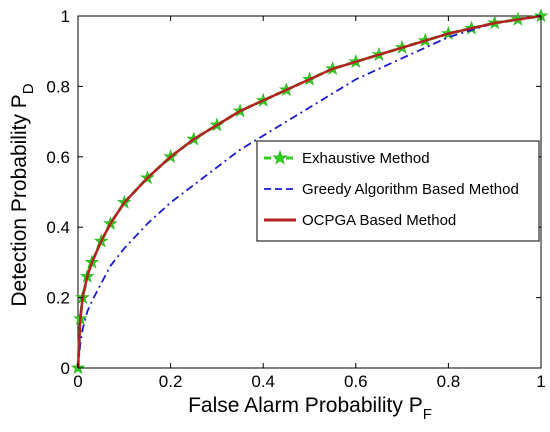  What do you see at coordinates (356, 381) in the screenshot?
I see `x-tick-label: 0.6` at bounding box center [356, 381].